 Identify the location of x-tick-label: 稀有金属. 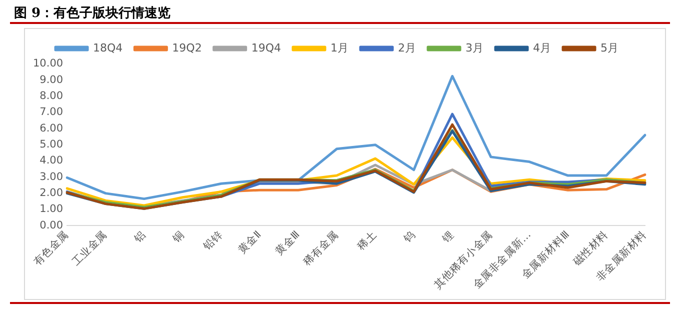
(321, 248).